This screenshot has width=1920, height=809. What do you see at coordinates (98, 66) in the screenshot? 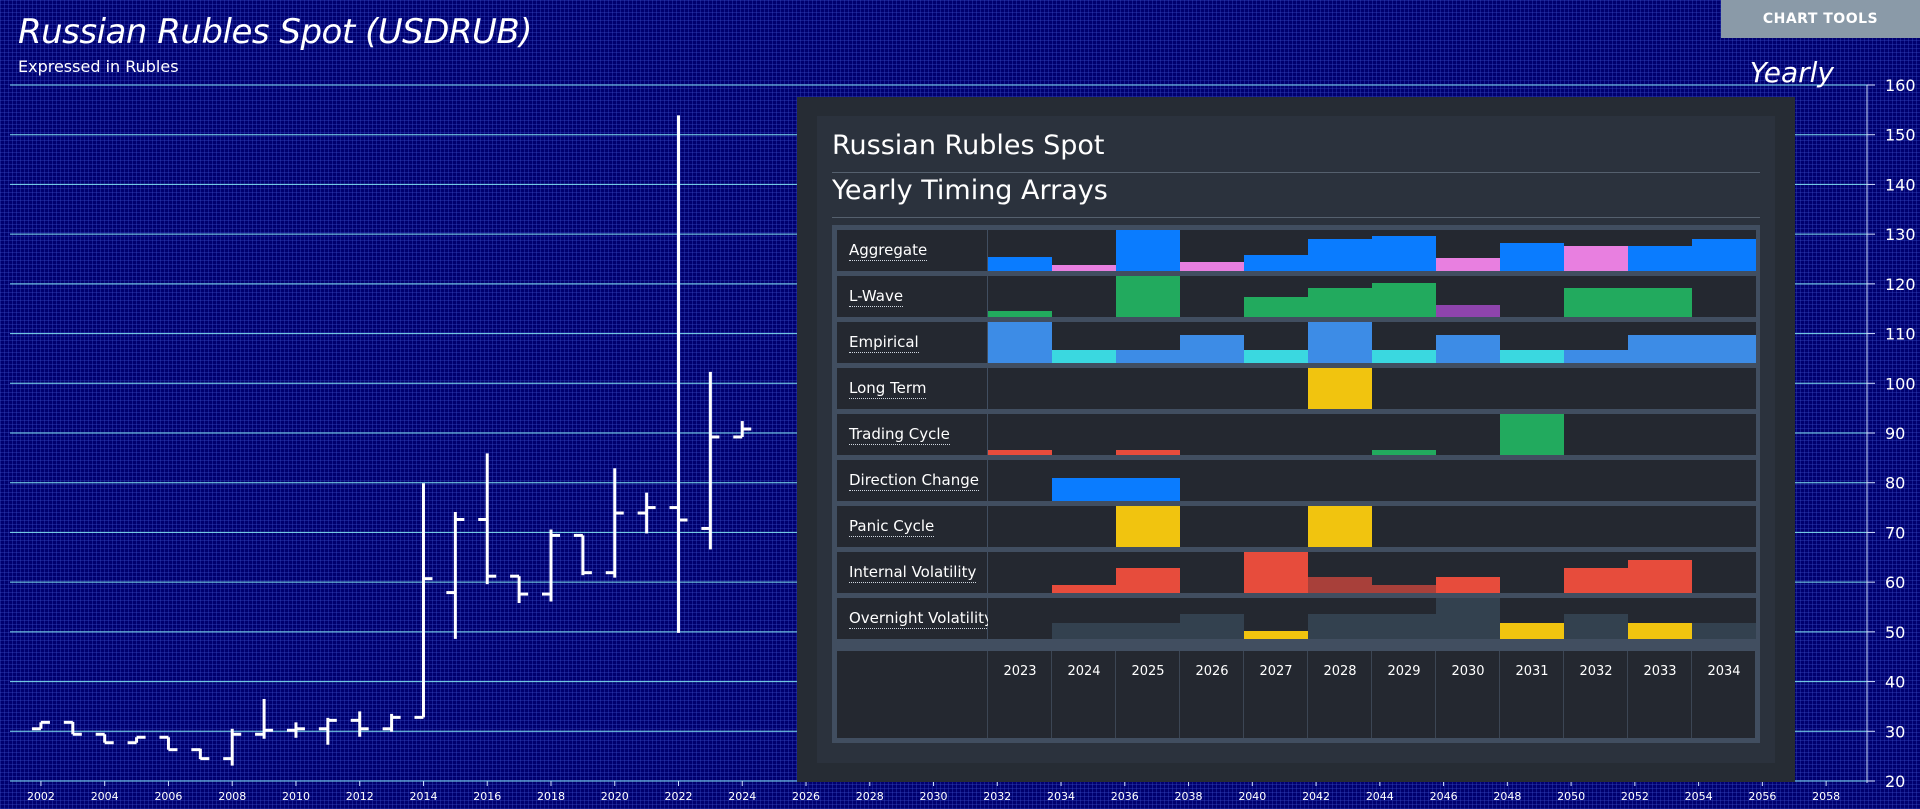
I see `chart-subtitle: Expressed in Rubles` at bounding box center [98, 66].